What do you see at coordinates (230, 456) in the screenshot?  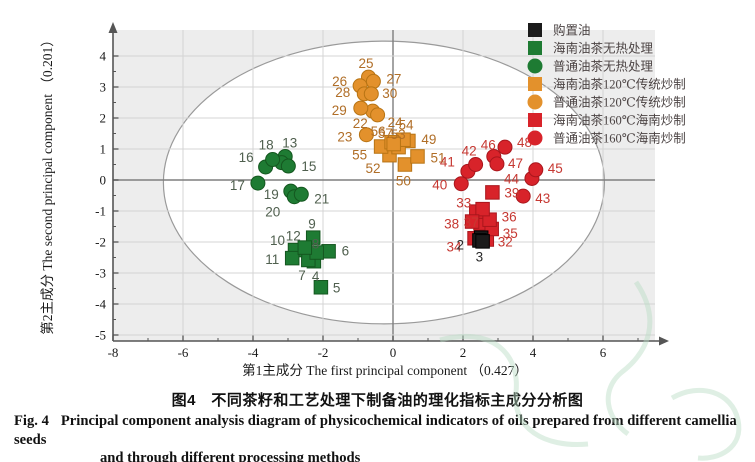 I see `caption-english-line2: and through different processing methods` at bounding box center [230, 456].